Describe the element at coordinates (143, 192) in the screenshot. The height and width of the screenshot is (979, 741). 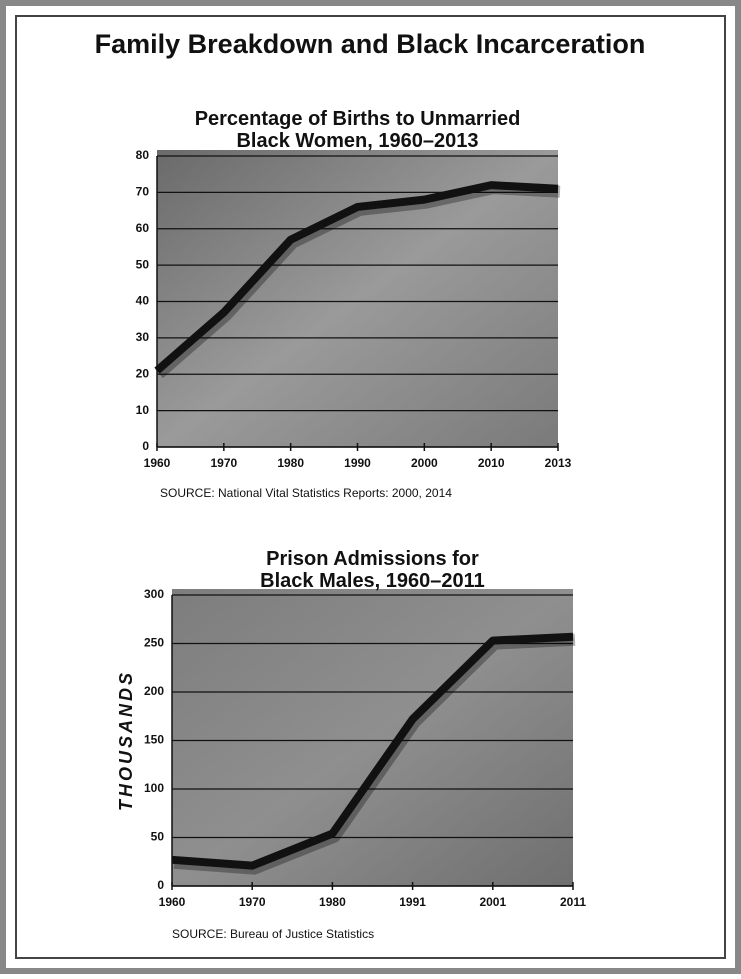
I see `y-tick-label: 70` at that location.